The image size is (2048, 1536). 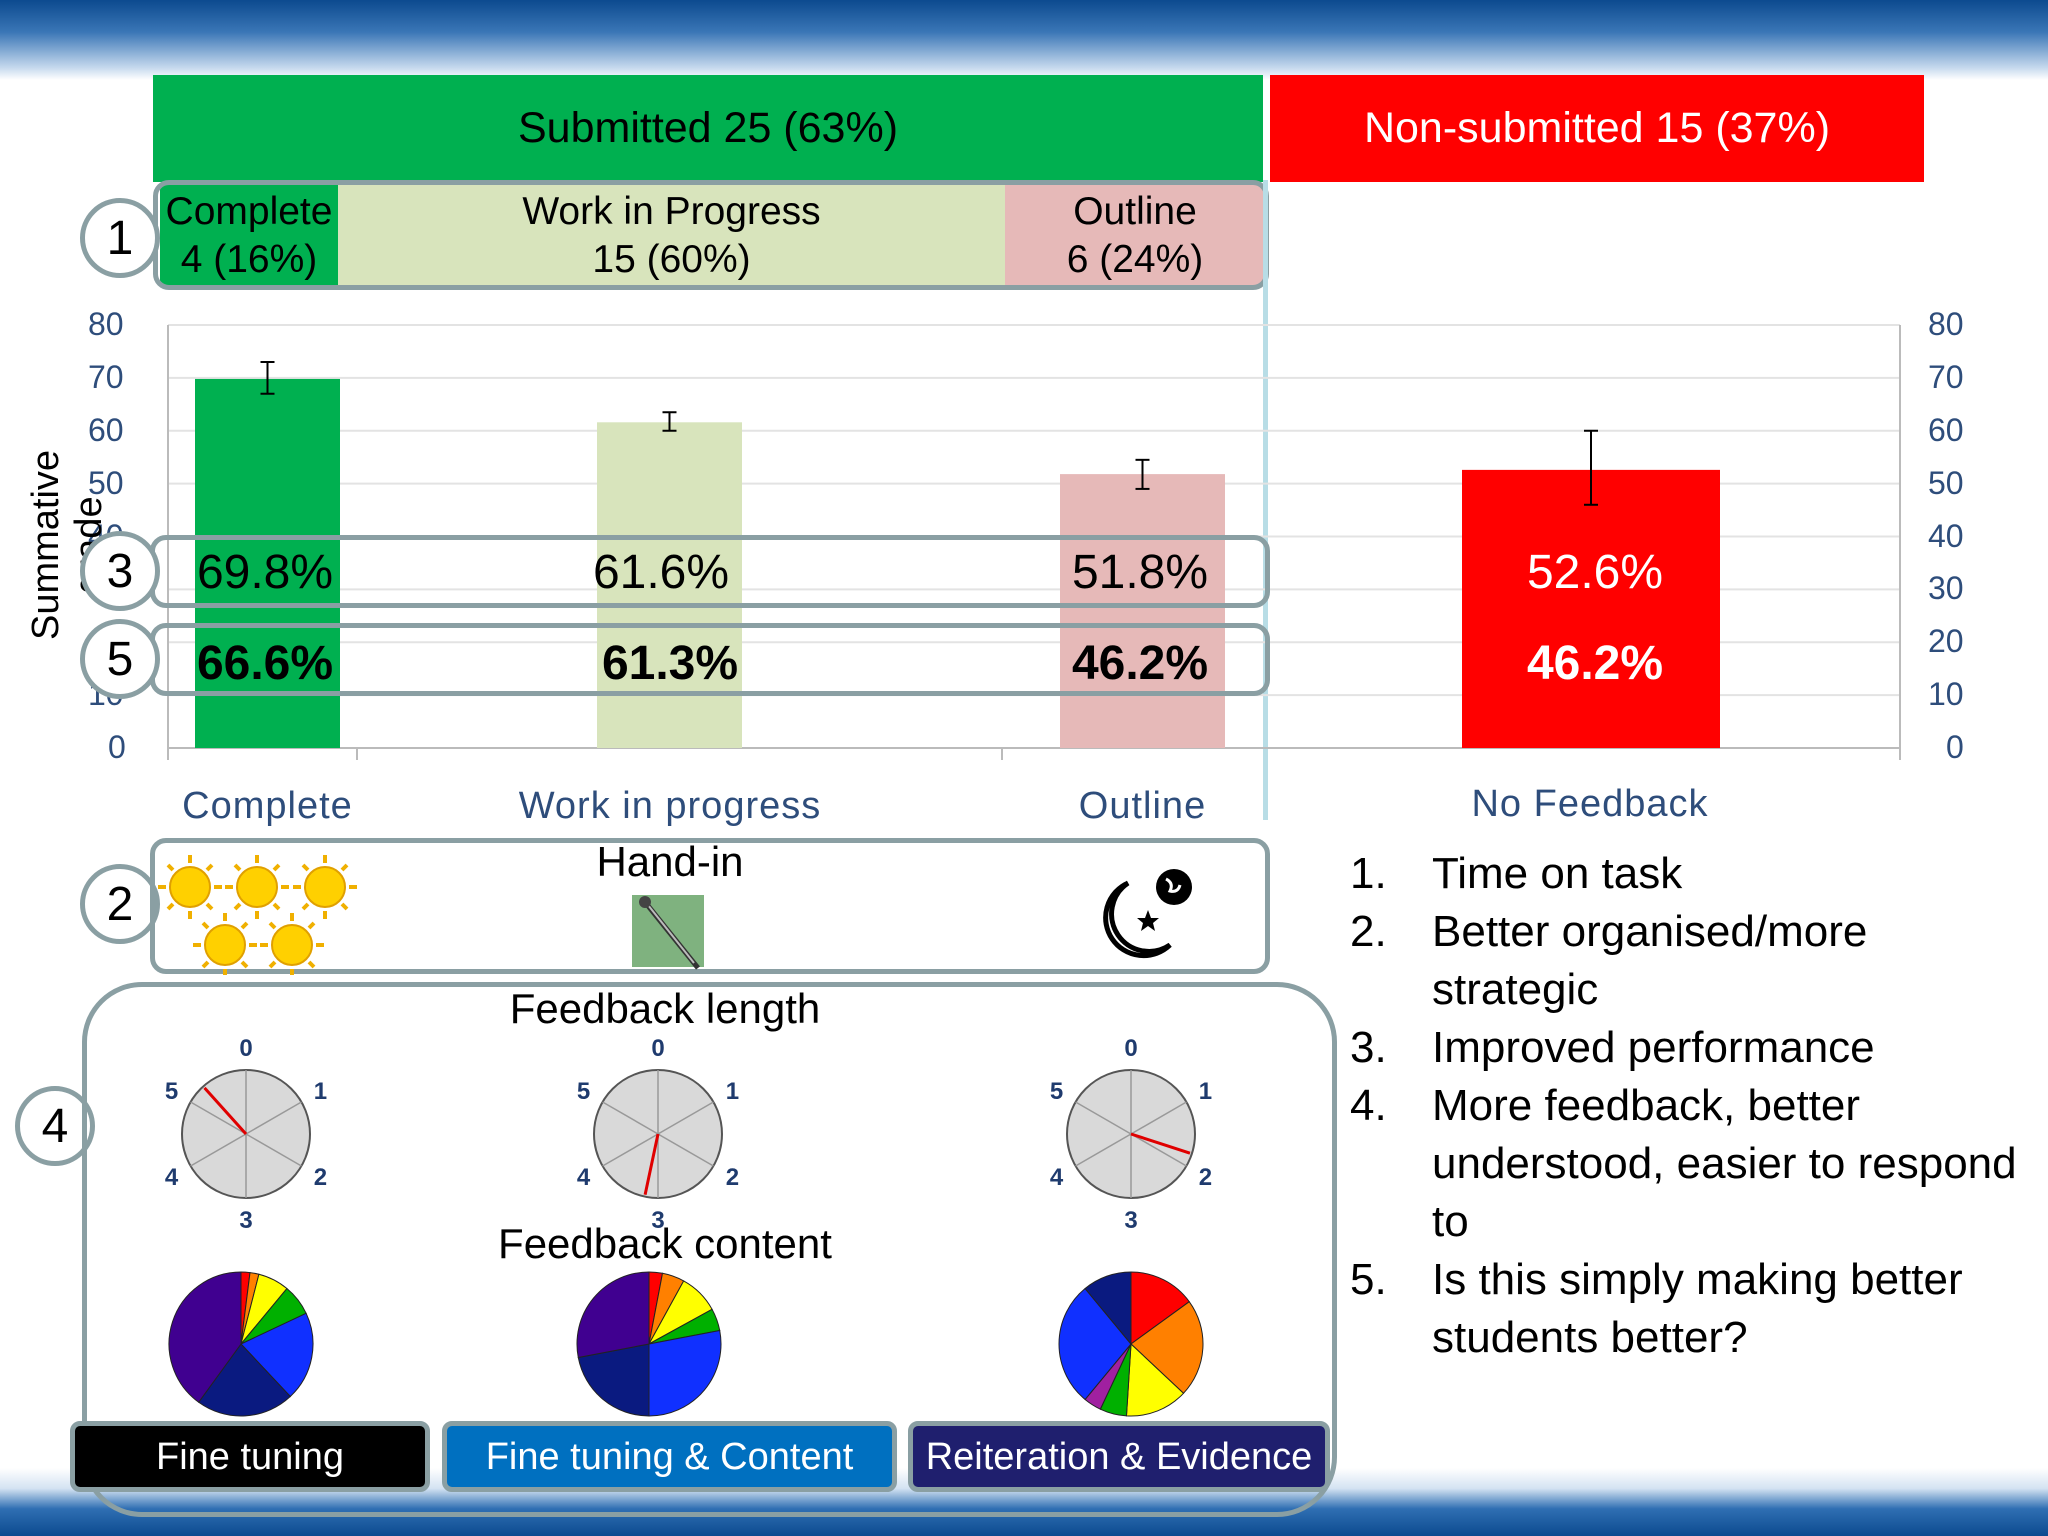 I want to click on x-label-wip: Work in progress, so click(x=670, y=806).